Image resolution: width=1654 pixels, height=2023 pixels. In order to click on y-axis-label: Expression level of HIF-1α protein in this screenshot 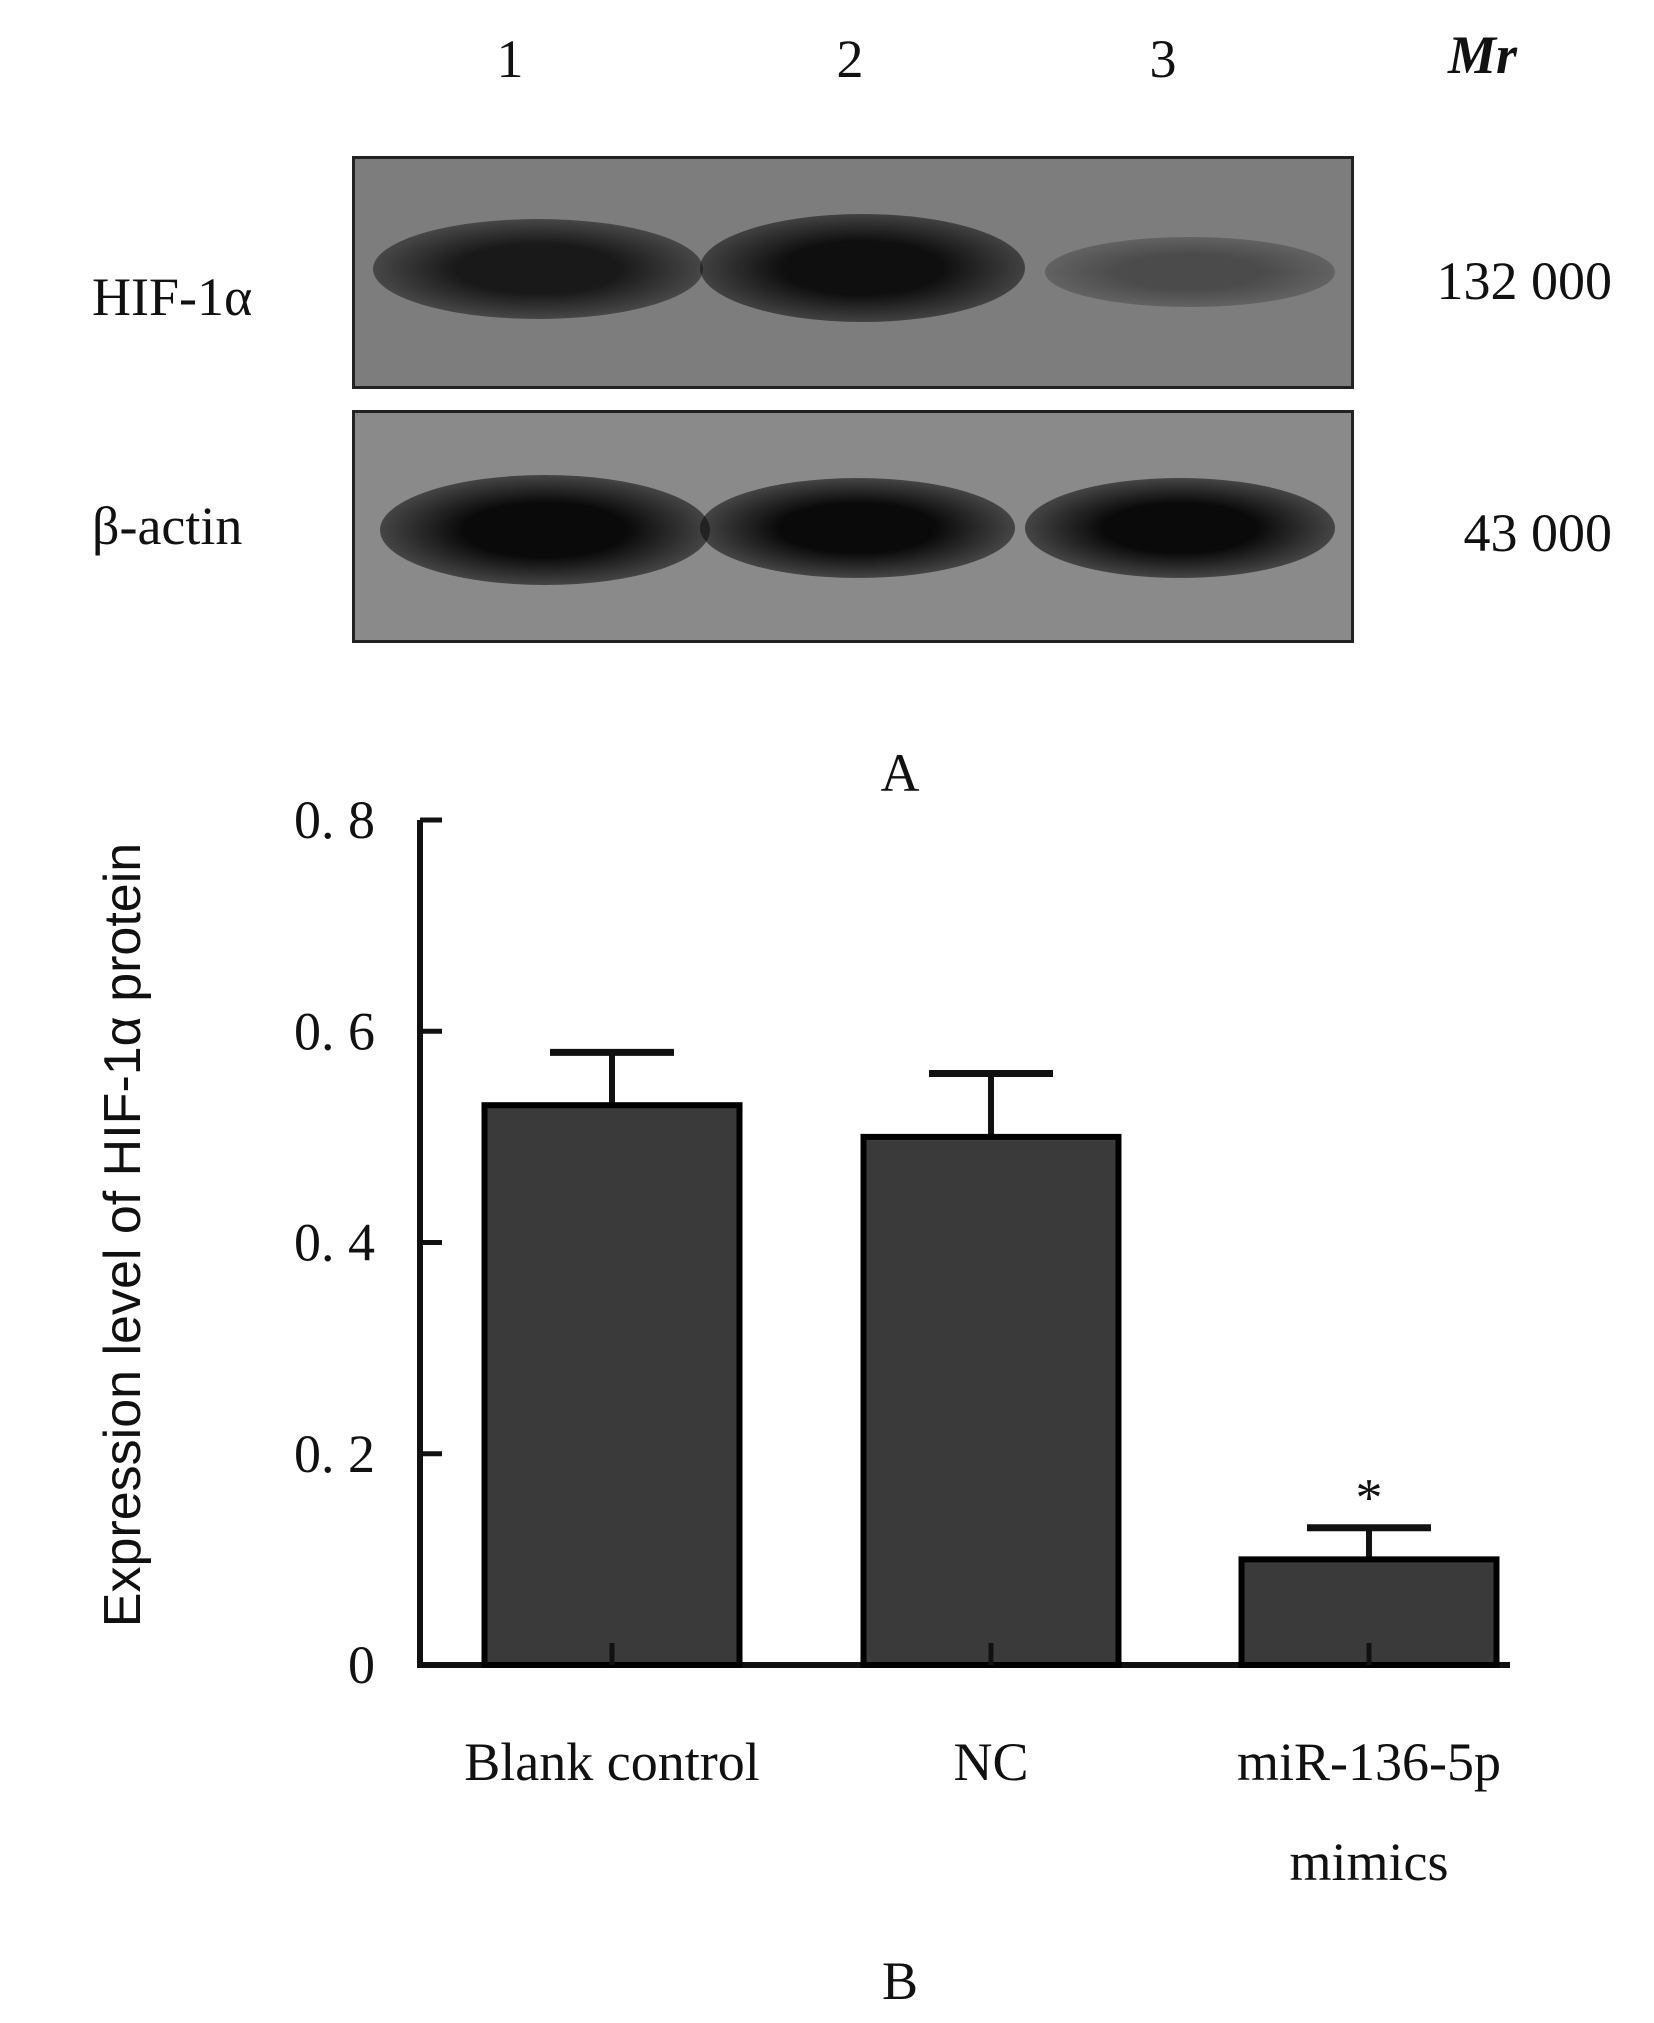, I will do `click(123, 1235)`.